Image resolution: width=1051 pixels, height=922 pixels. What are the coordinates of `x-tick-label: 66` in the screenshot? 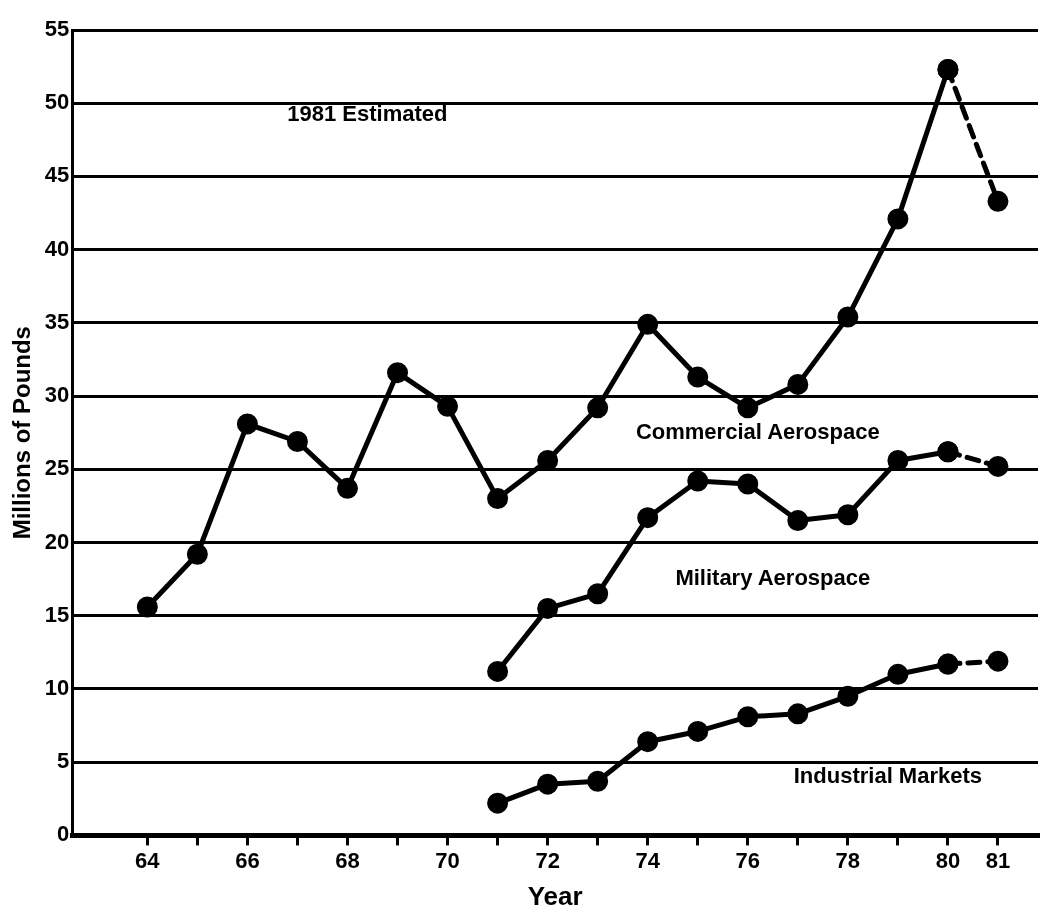 It's located at (247, 860).